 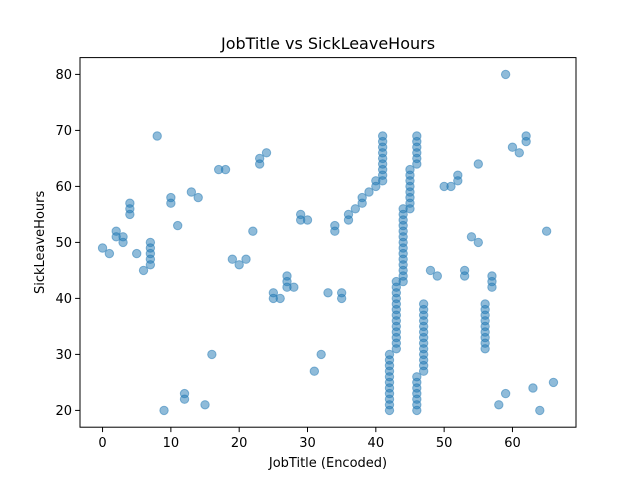 I want to click on x-tick-label: 10, so click(x=171, y=443).